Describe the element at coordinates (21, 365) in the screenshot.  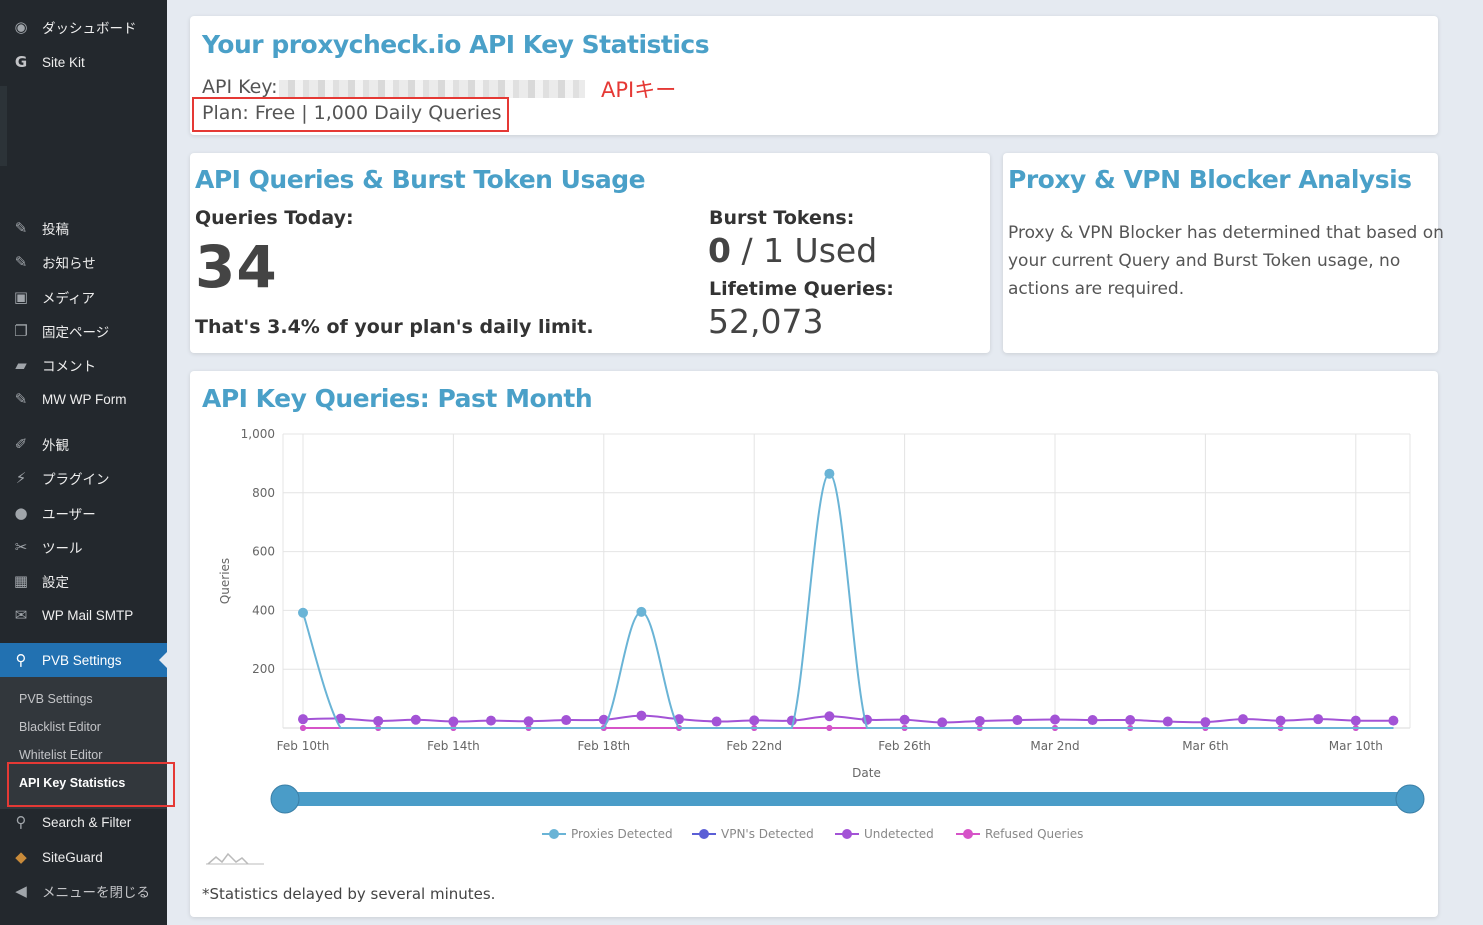
I see `comment-icon: ▰` at that location.